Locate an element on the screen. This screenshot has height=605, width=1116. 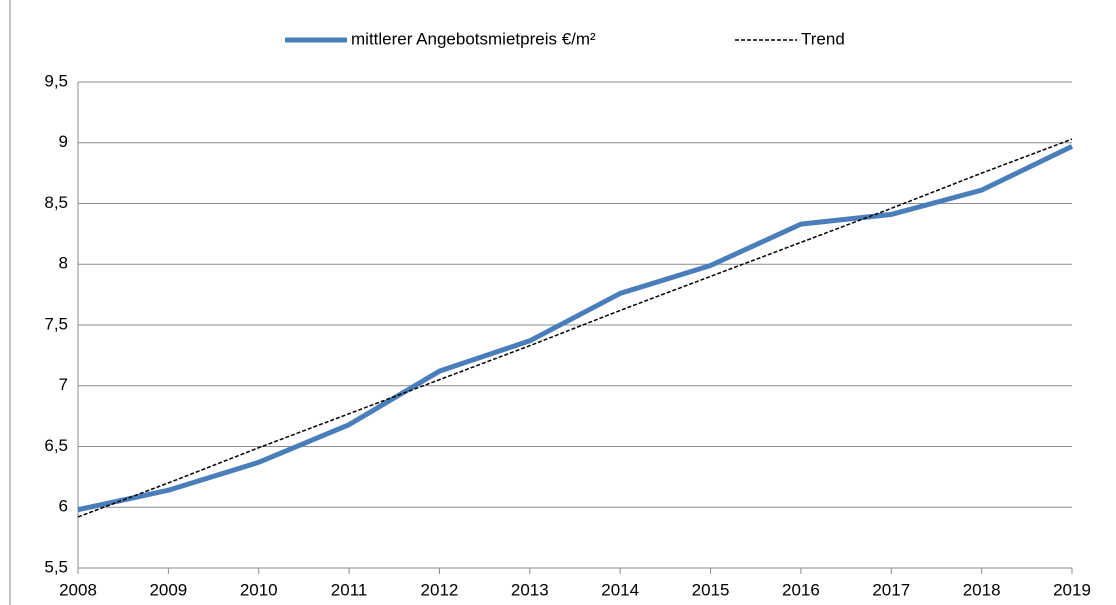
x-tick-label: 2016 is located at coordinates (801, 589).